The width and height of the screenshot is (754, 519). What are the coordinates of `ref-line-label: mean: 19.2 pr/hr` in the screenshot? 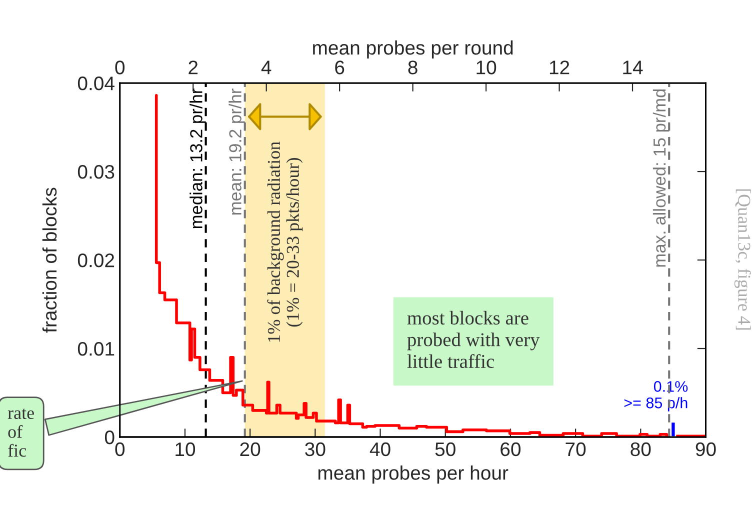 It's located at (236, 151).